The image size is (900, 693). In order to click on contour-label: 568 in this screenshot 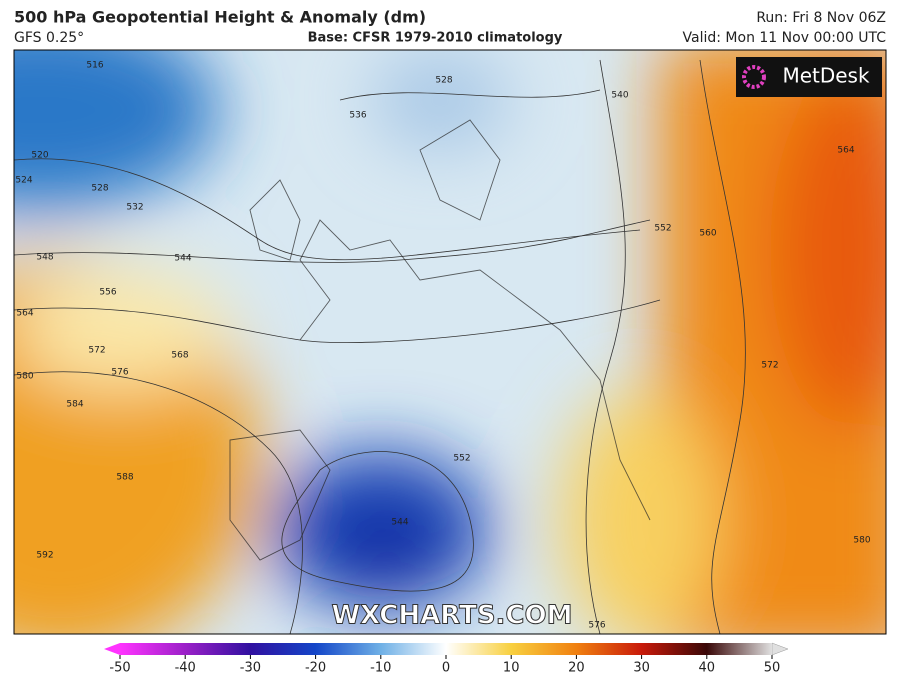, I will do `click(179, 356)`.